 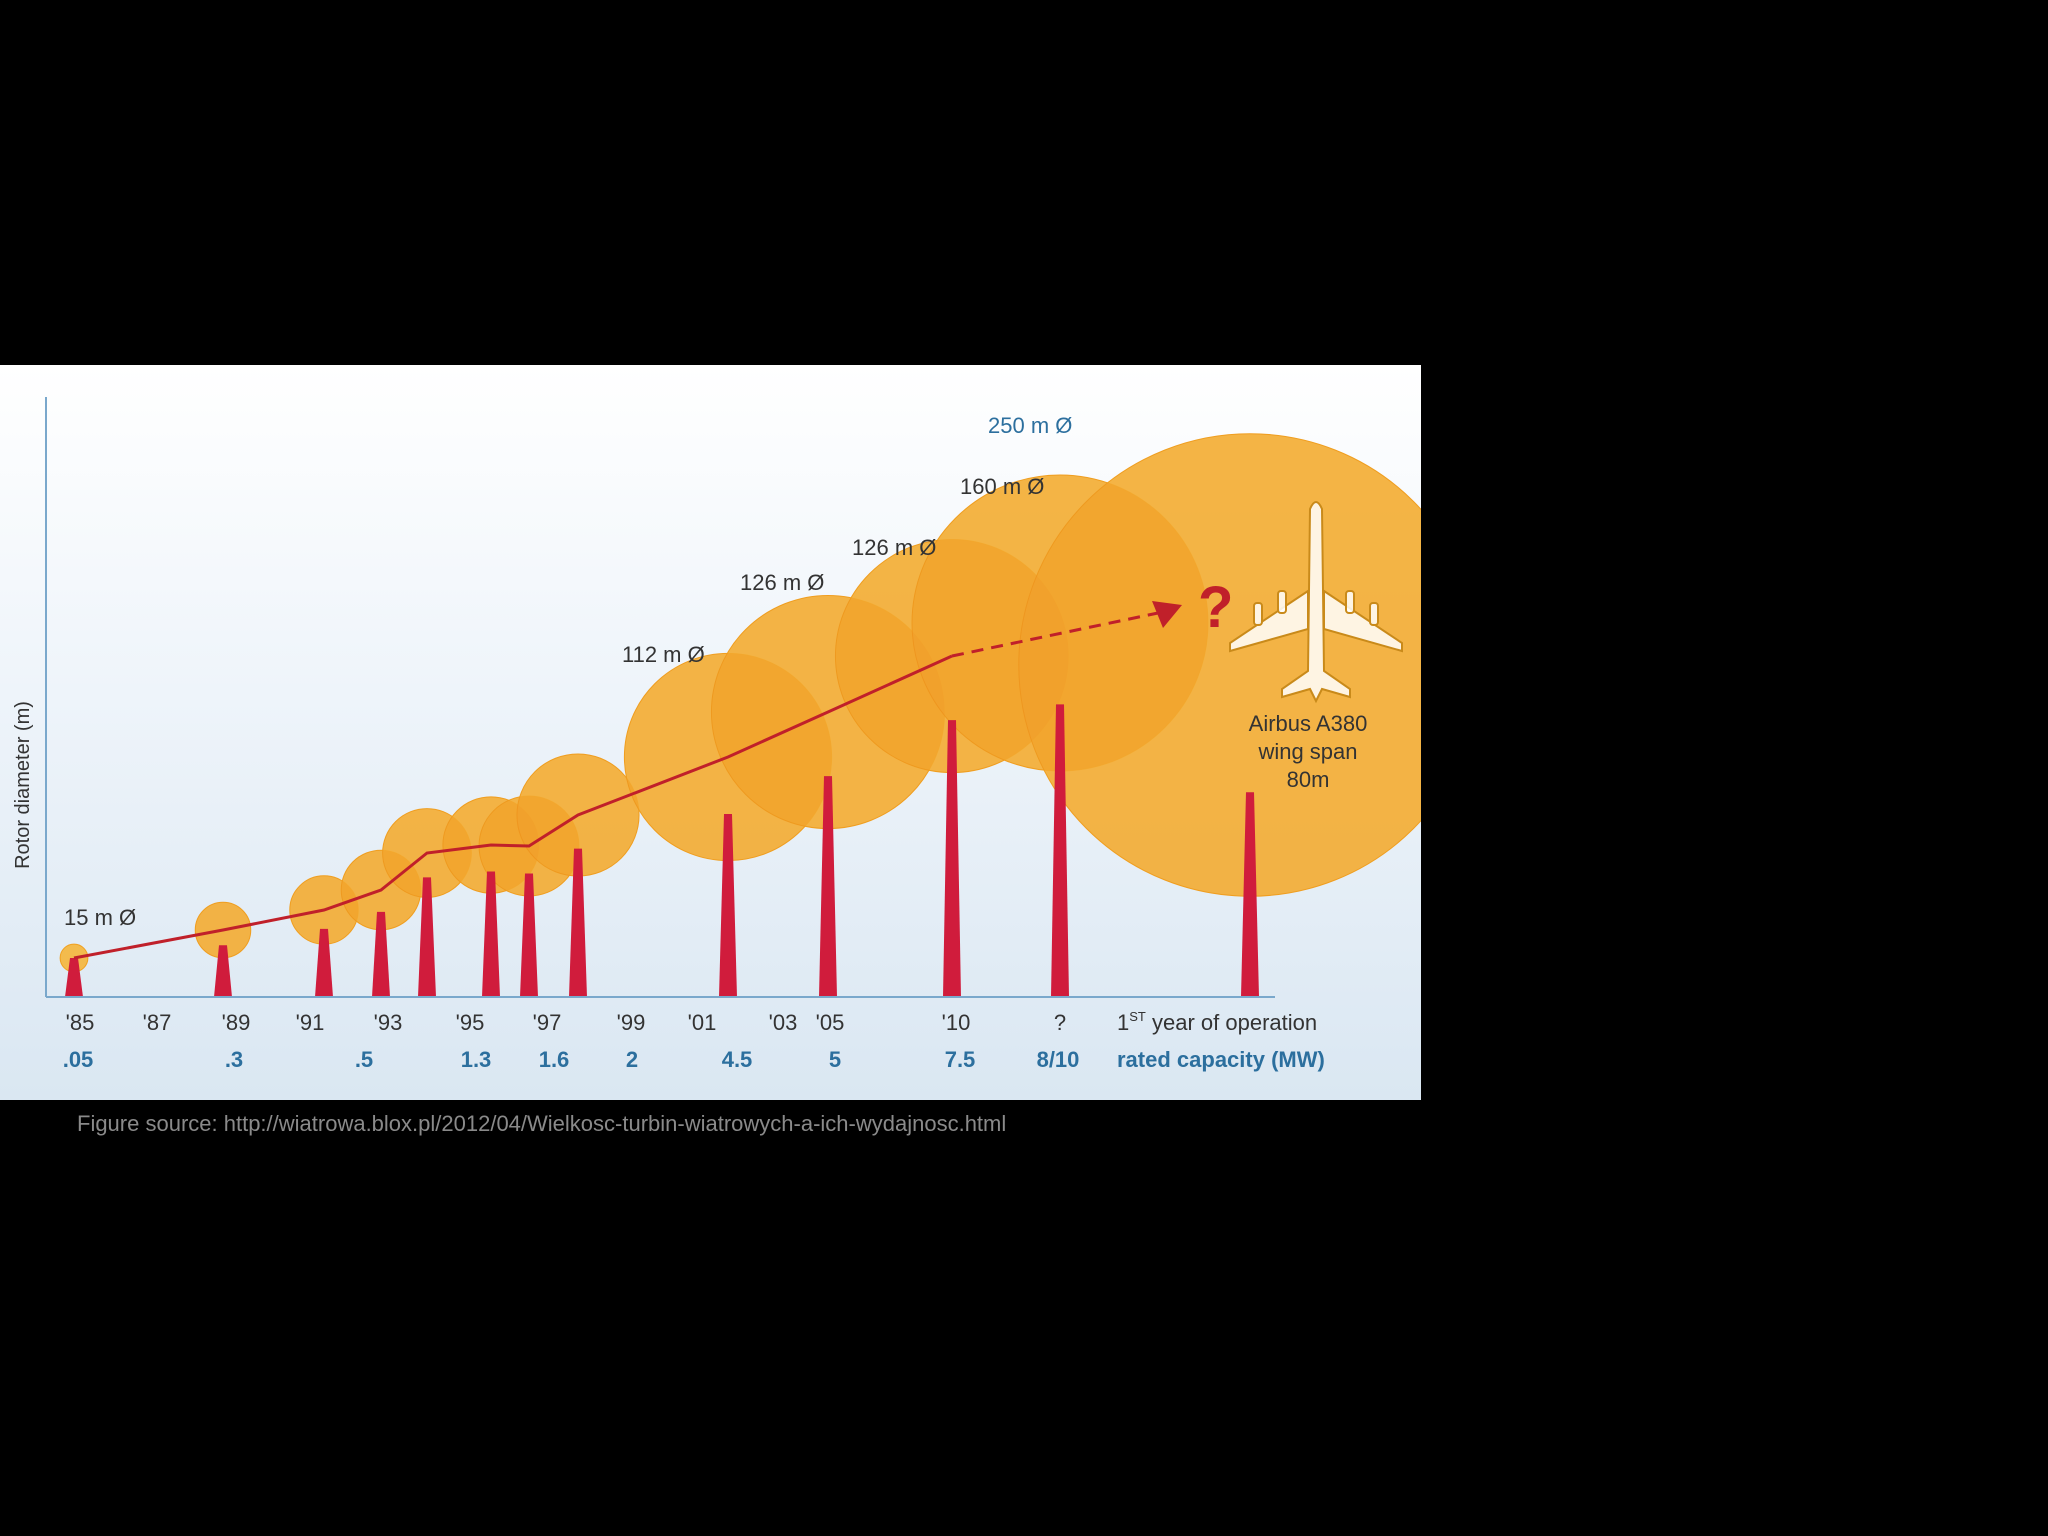 I want to click on capacity-tick-label: 4.5, so click(x=737, y=1059).